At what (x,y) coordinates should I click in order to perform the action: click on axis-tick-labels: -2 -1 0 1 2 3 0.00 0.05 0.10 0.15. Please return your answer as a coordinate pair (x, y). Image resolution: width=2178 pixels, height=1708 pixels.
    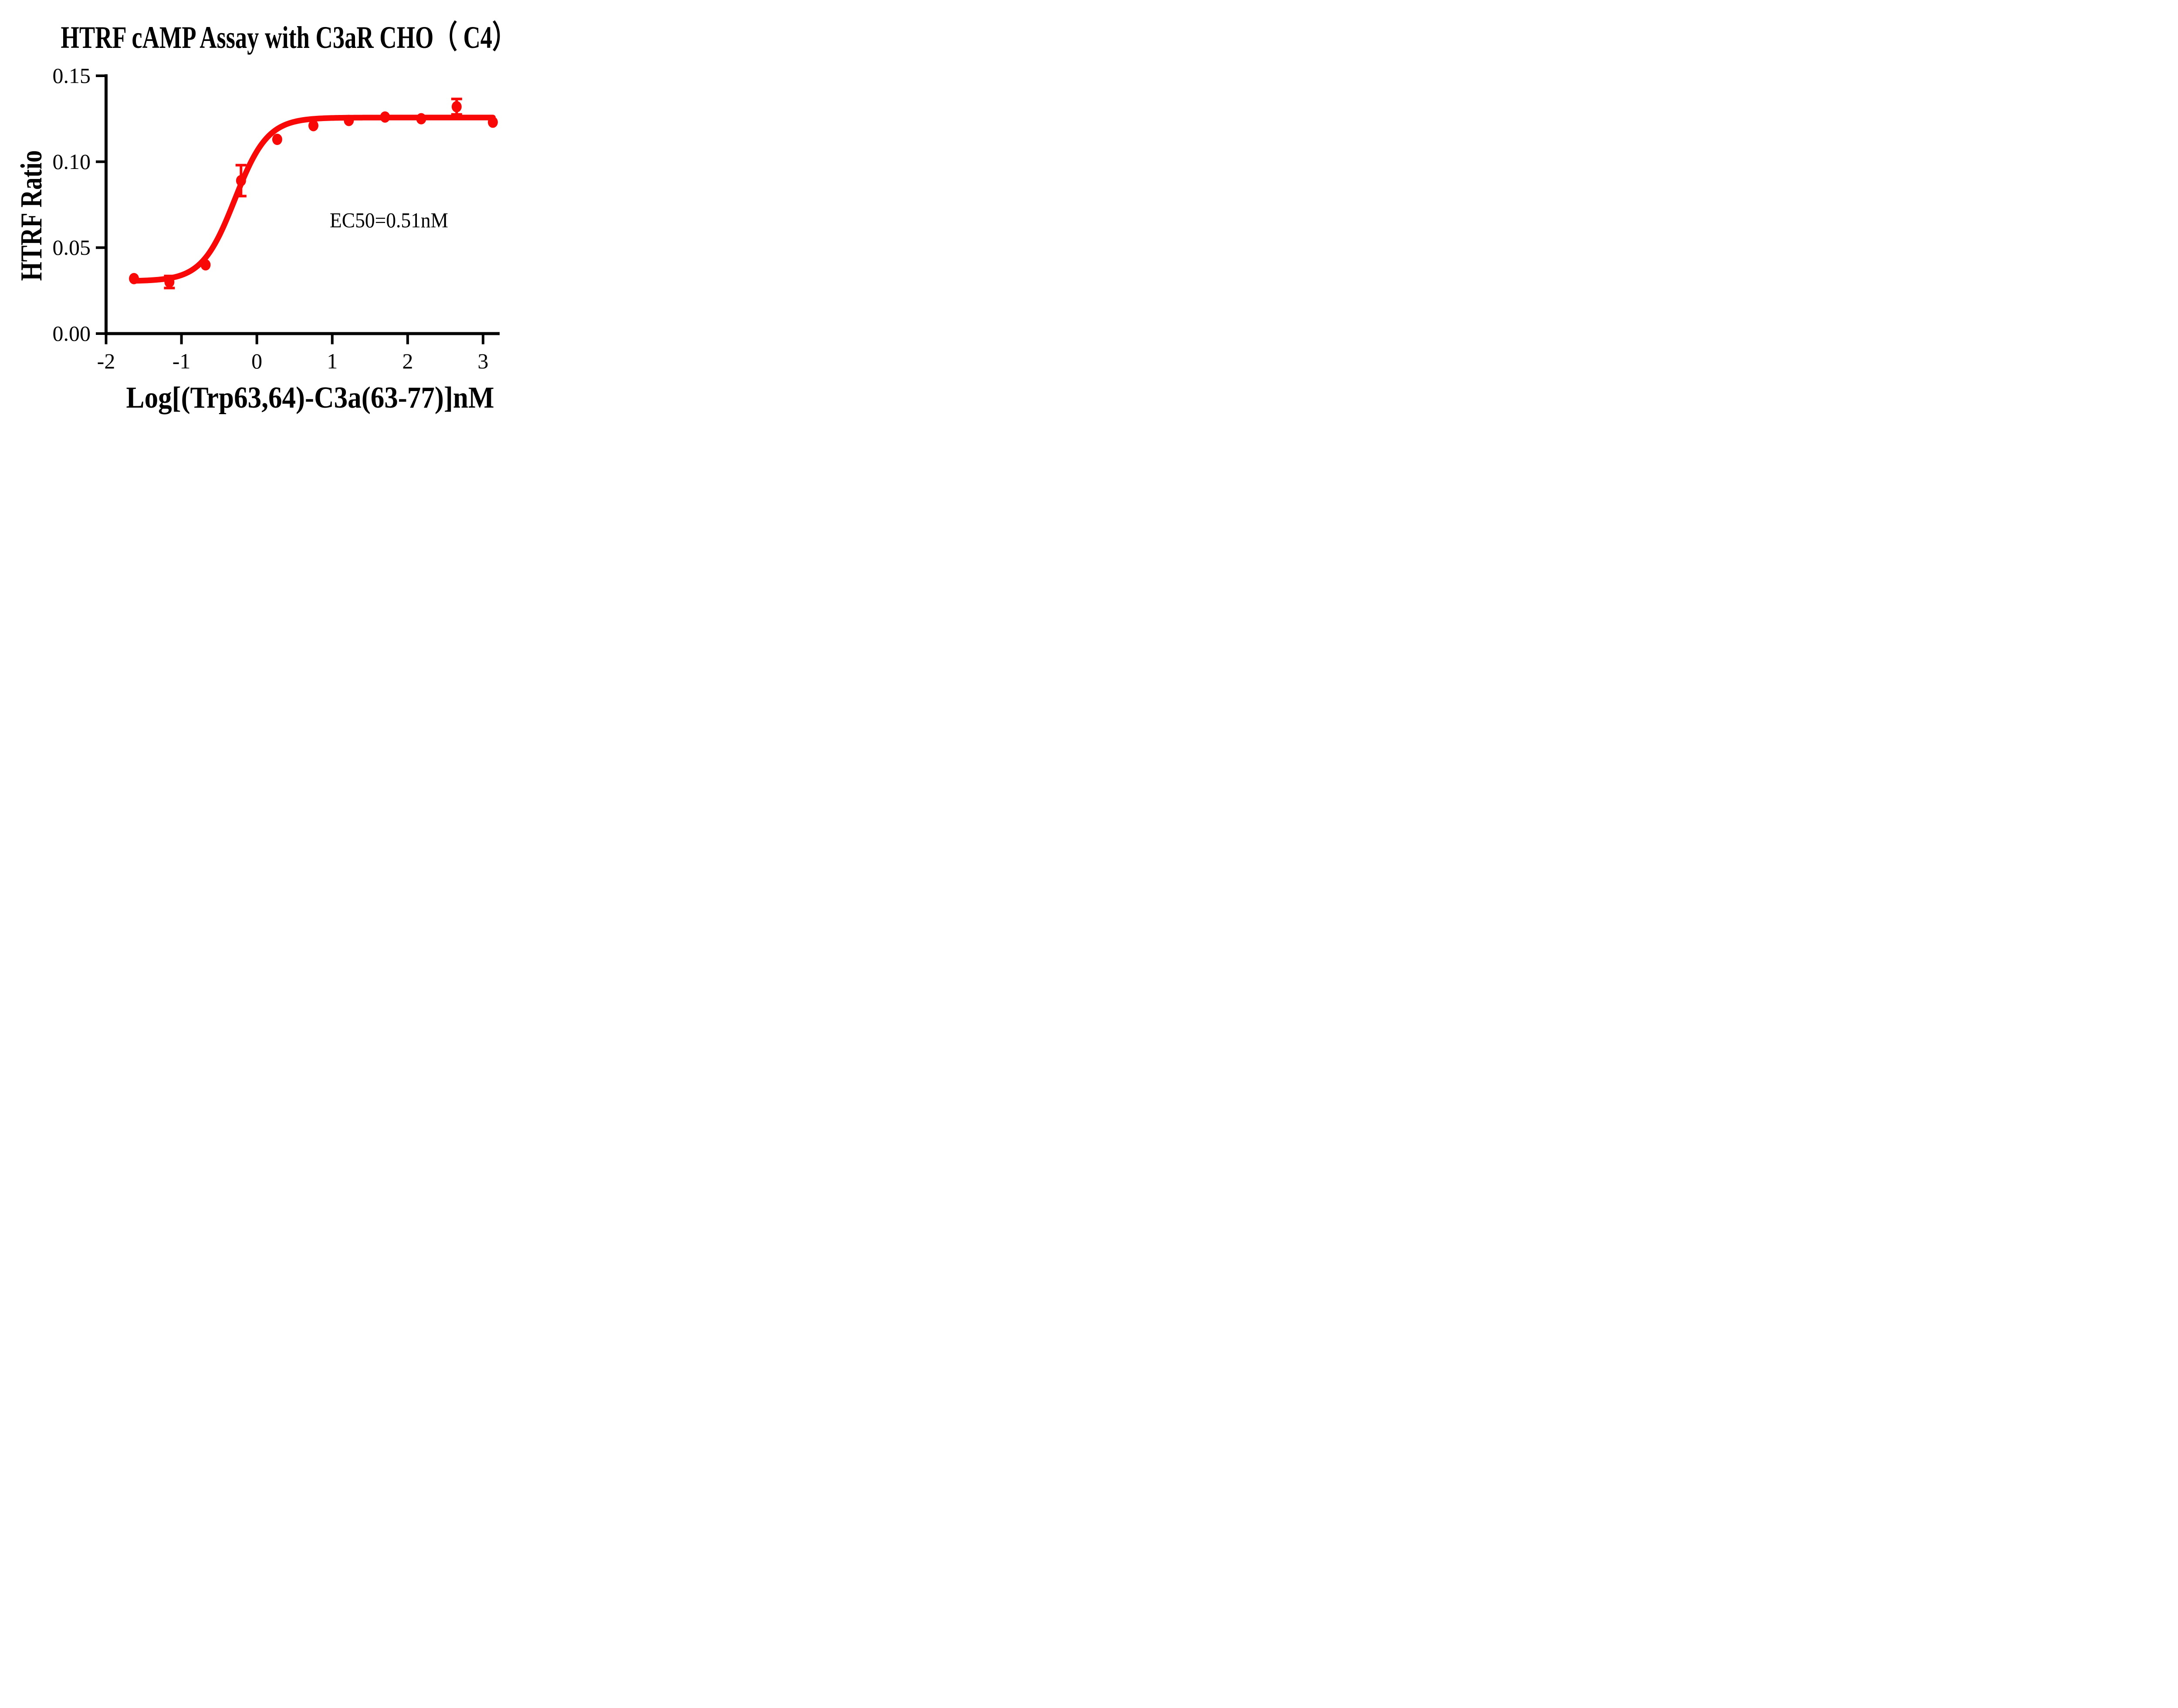
    Looking at the image, I should click on (271, 219).